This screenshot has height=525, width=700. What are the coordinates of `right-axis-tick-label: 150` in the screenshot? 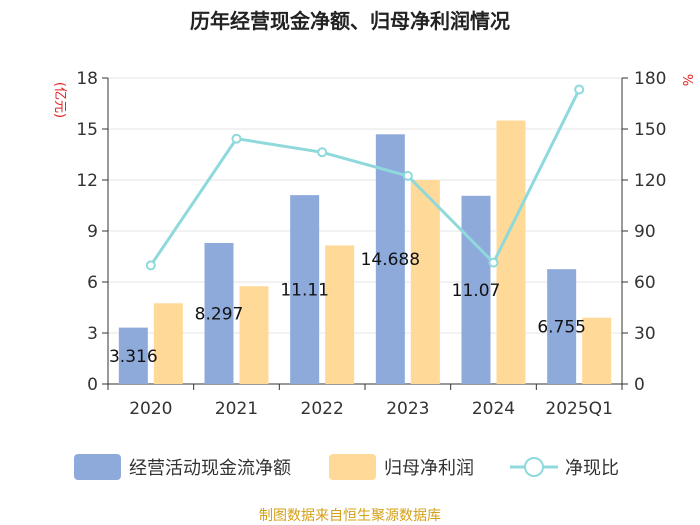 It's located at (650, 130).